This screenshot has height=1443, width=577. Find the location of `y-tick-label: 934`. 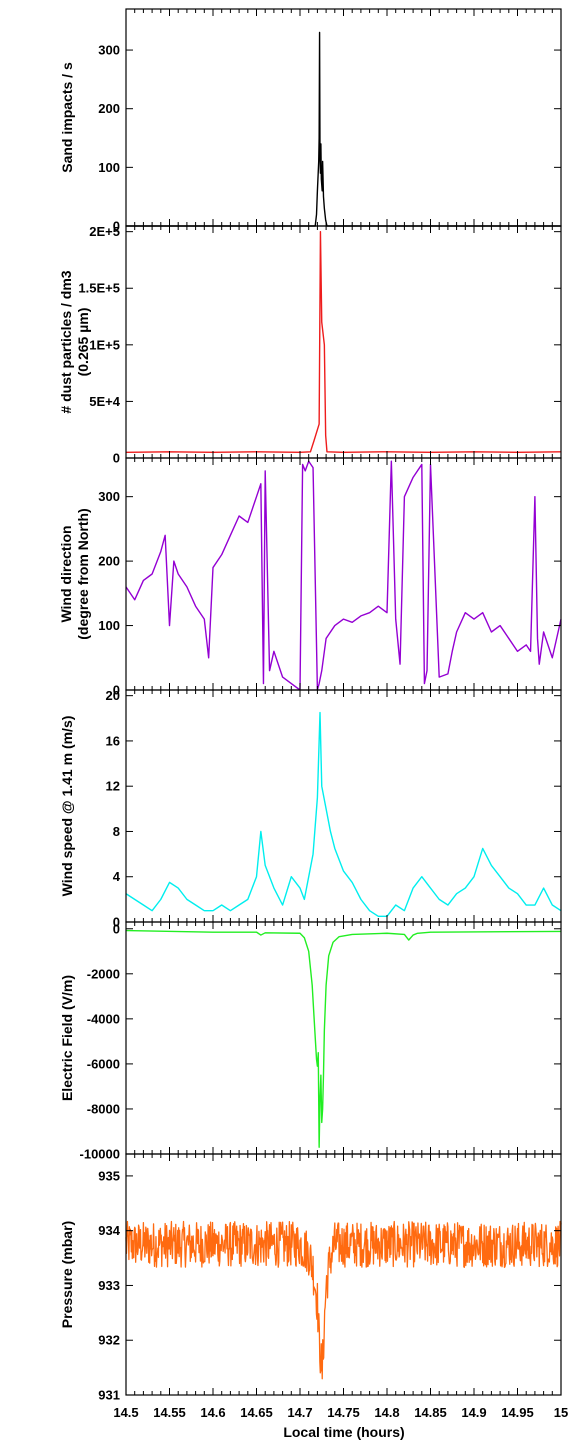

y-tick-label: 934 is located at coordinates (109, 1230).